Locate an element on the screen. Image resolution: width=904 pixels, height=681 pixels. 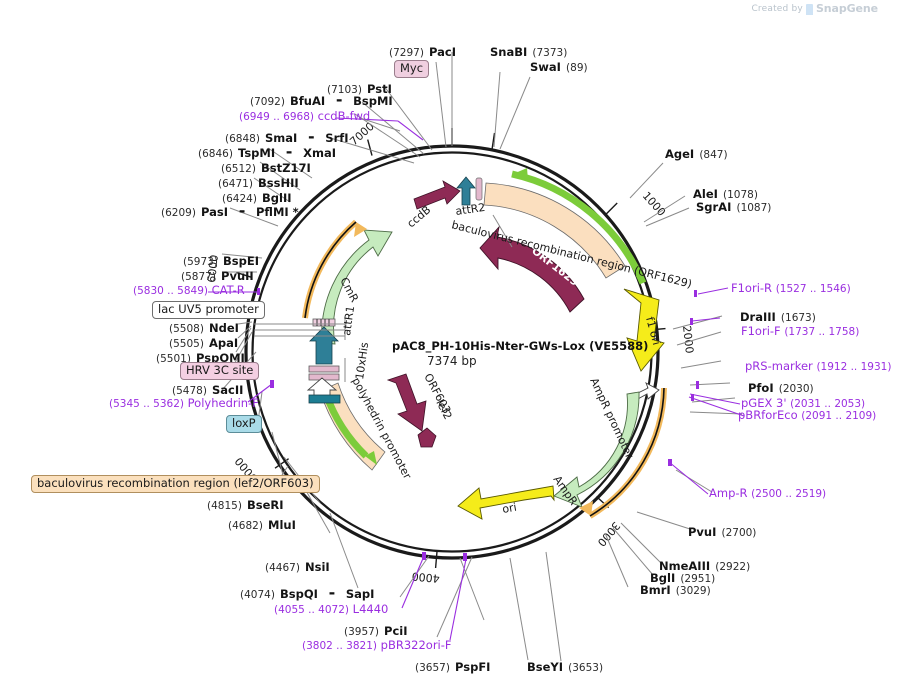
enzyme-position: (6846) is located at coordinates (215, 154).